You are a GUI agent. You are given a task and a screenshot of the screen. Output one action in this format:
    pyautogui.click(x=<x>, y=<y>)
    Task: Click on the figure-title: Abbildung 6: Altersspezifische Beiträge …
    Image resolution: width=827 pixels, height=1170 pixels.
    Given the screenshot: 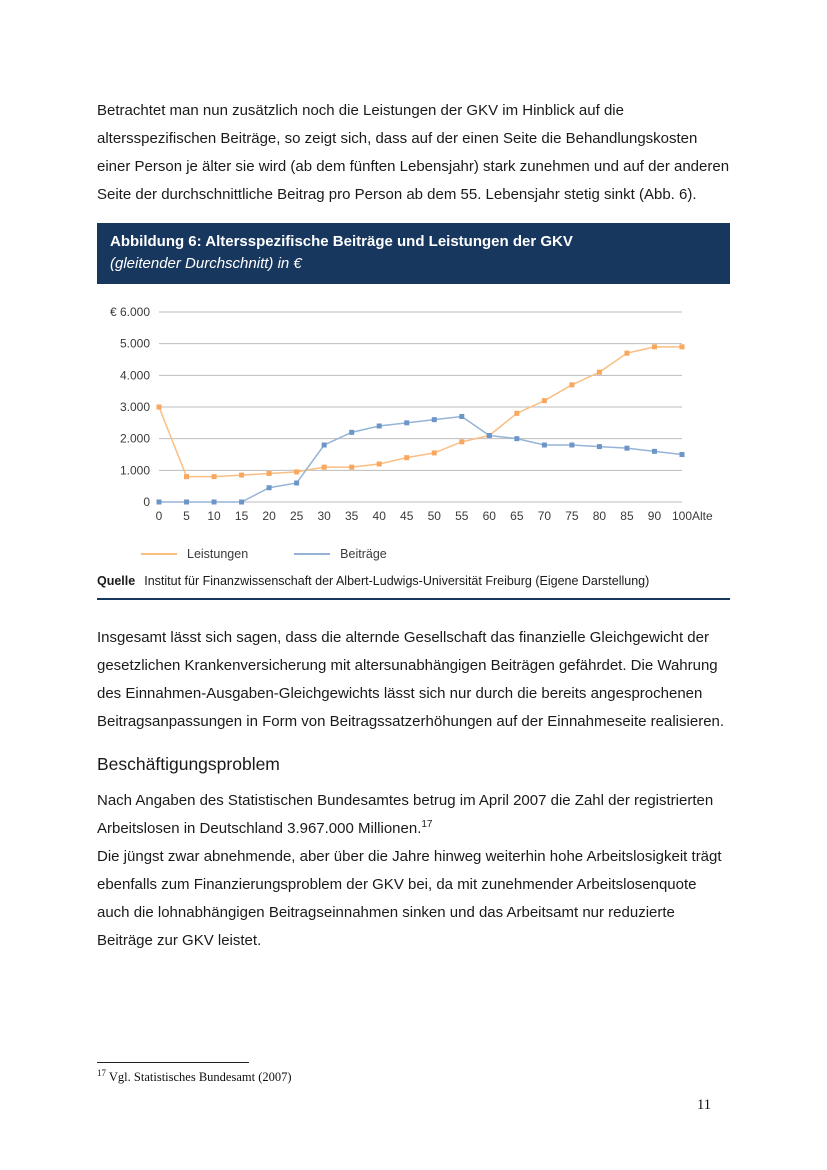 What is the action you would take?
    pyautogui.click(x=341, y=241)
    